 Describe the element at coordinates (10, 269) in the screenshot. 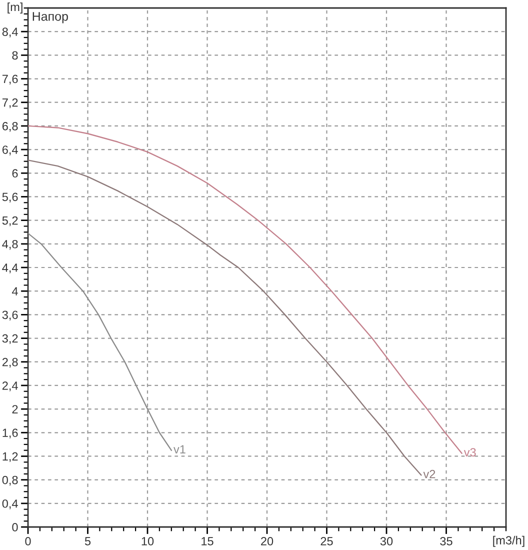

I see `y-tick-label: 4,4` at that location.